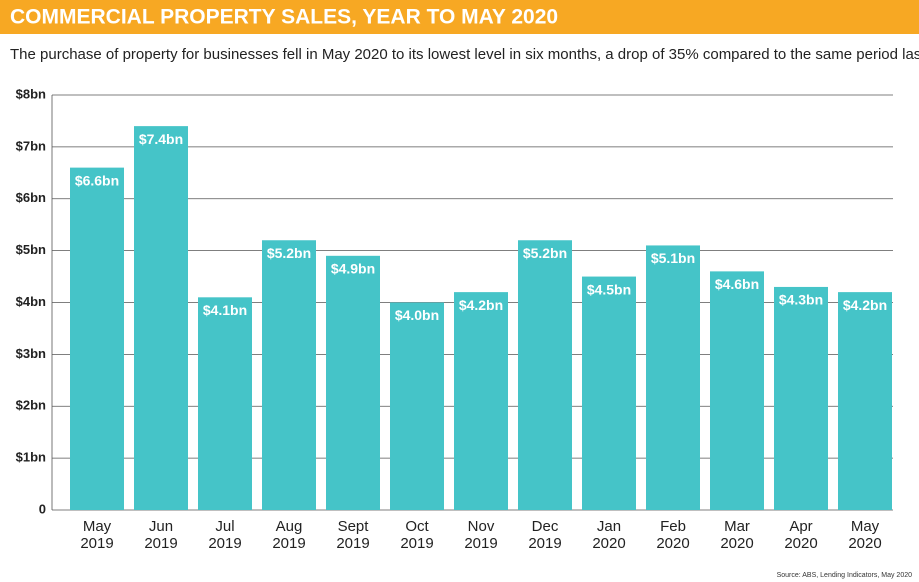  Describe the element at coordinates (801, 535) in the screenshot. I see `x-tick-label: Apr 2020` at that location.